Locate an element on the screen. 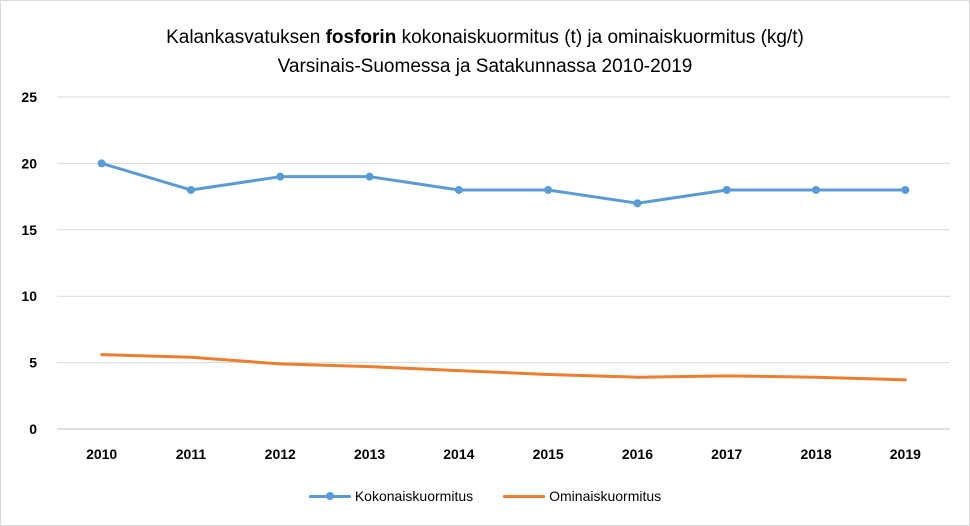 The image size is (970, 526). y-tick-label: 10 is located at coordinates (29, 296).